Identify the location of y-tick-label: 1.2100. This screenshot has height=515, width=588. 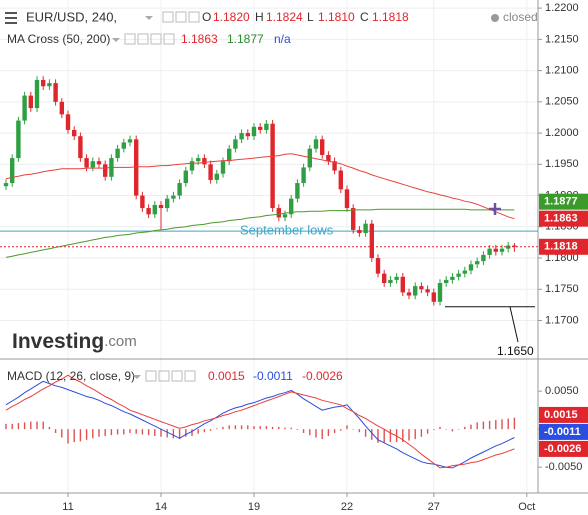
(562, 71).